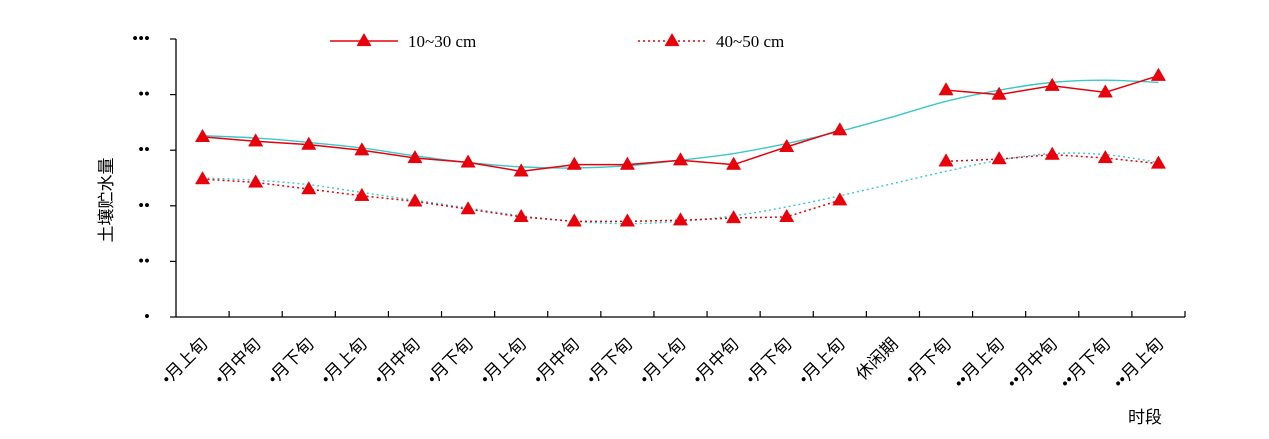 The image size is (1269, 439). Describe the element at coordinates (1085, 363) in the screenshot. I see `x-tick-label: ••月下旬` at that location.